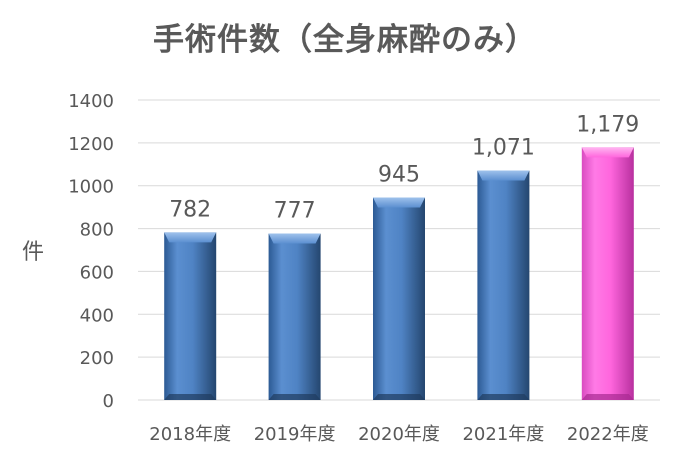 This screenshot has height=470, width=690. Describe the element at coordinates (97, 315) in the screenshot. I see `y-tick-label: 400` at that location.